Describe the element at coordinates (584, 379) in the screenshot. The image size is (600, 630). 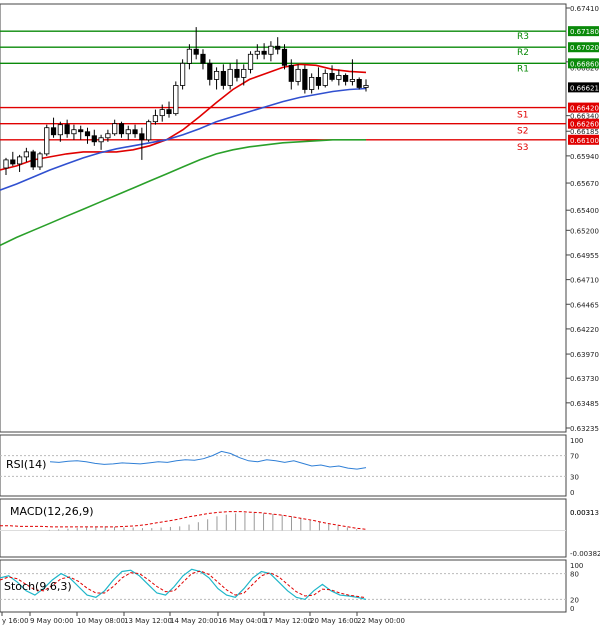
I see `price-tick-label: 0.63730` at that location.